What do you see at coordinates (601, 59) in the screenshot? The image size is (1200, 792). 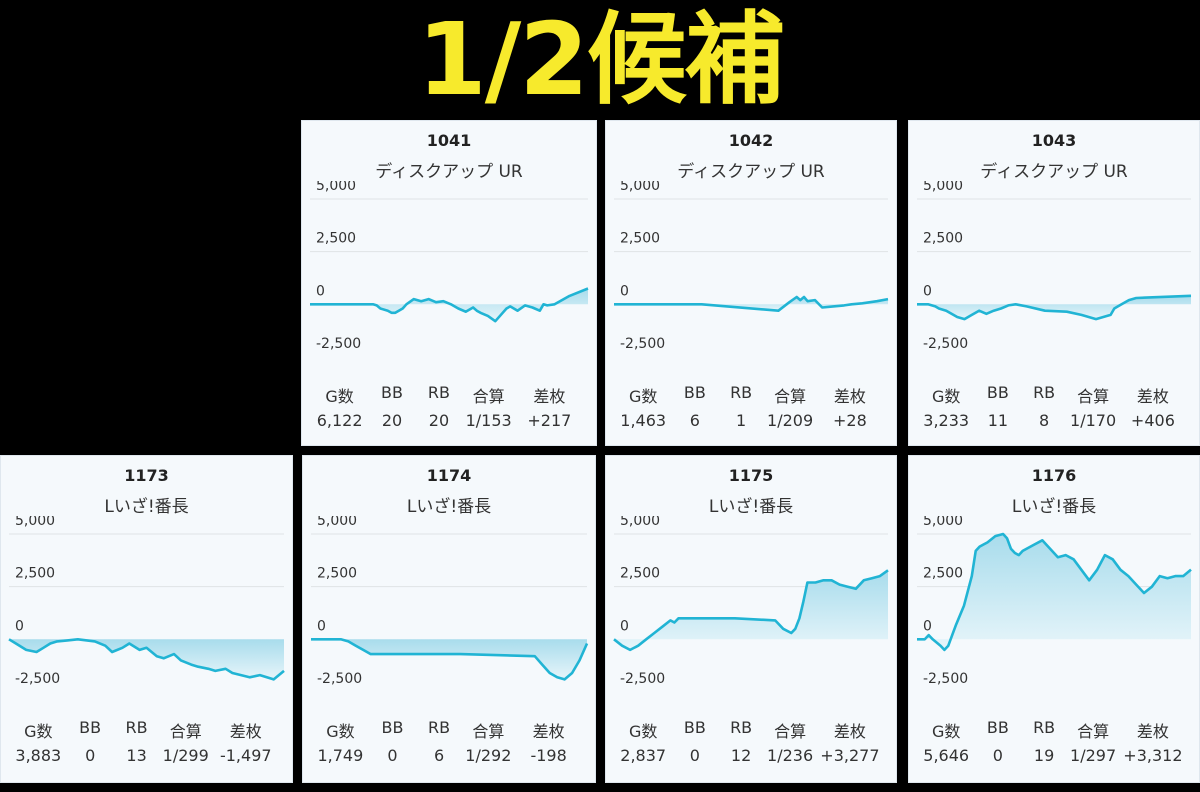 I see `headline: 1/2候補` at bounding box center [601, 59].